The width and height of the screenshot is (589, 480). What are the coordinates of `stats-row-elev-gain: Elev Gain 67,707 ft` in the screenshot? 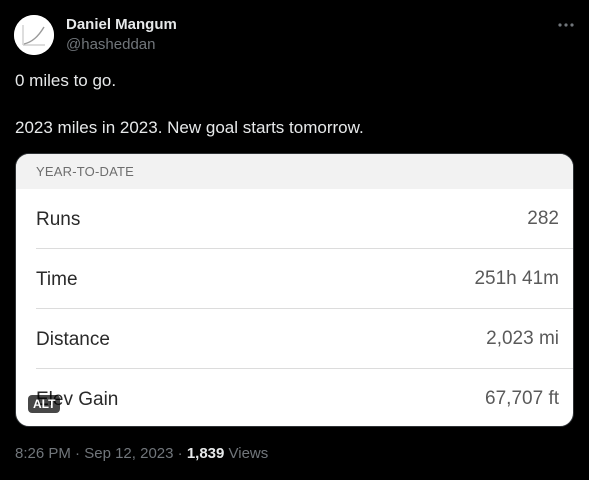 It's located at (294, 397).